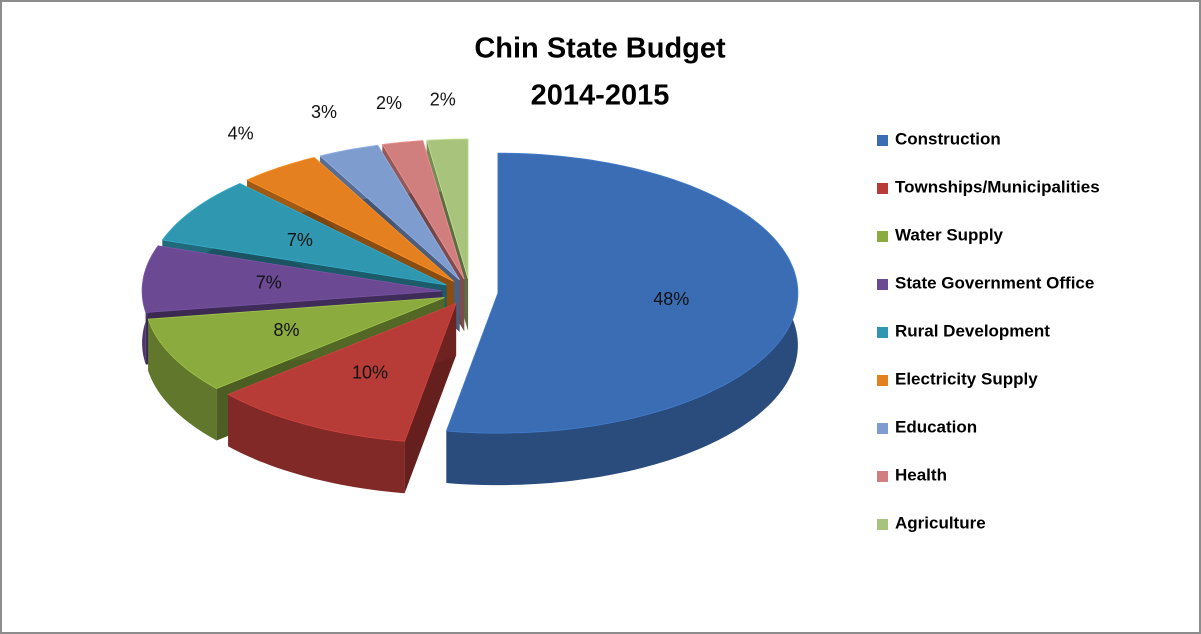  What do you see at coordinates (671, 299) in the screenshot?
I see `data-label: 48%` at bounding box center [671, 299].